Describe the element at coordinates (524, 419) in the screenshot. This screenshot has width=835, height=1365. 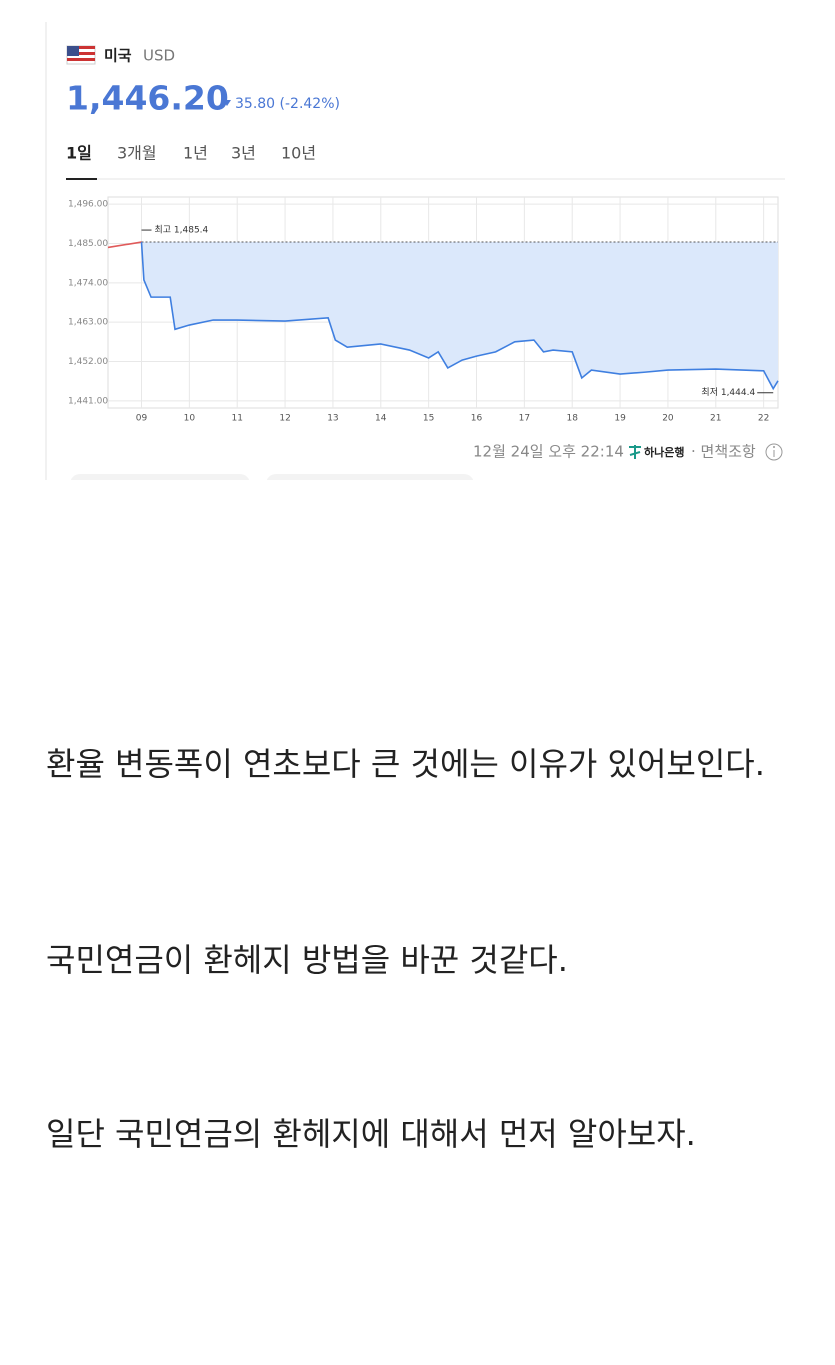
I see `x-tick-label: 17` at that location.